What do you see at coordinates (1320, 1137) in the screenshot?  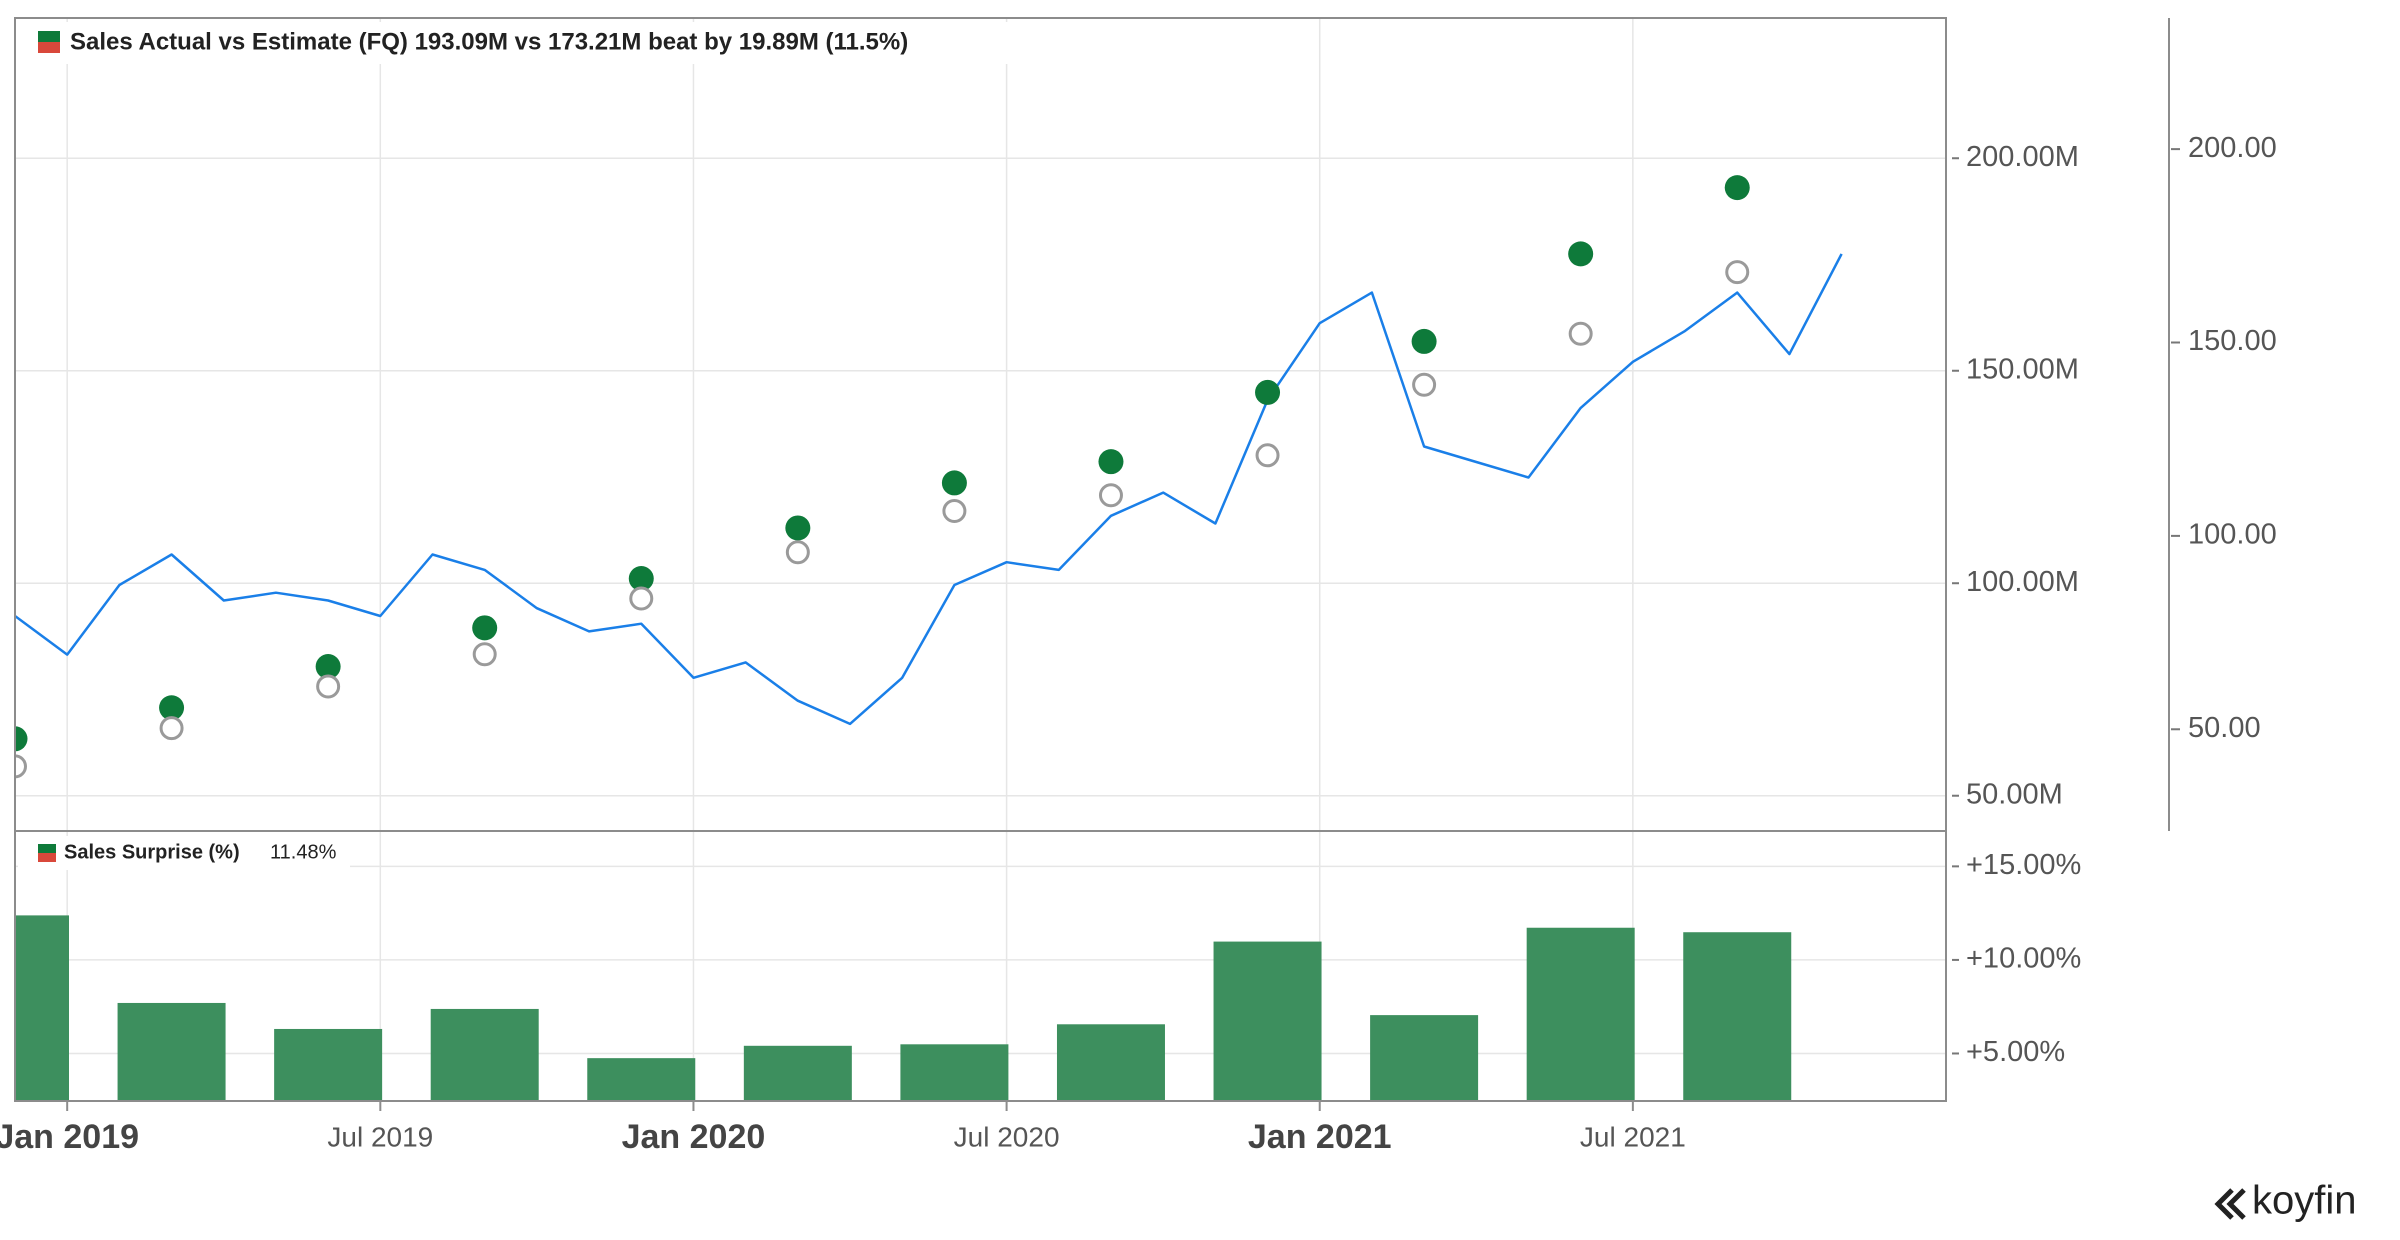 I see `x-tick-label: Jan 2021` at bounding box center [1320, 1137].